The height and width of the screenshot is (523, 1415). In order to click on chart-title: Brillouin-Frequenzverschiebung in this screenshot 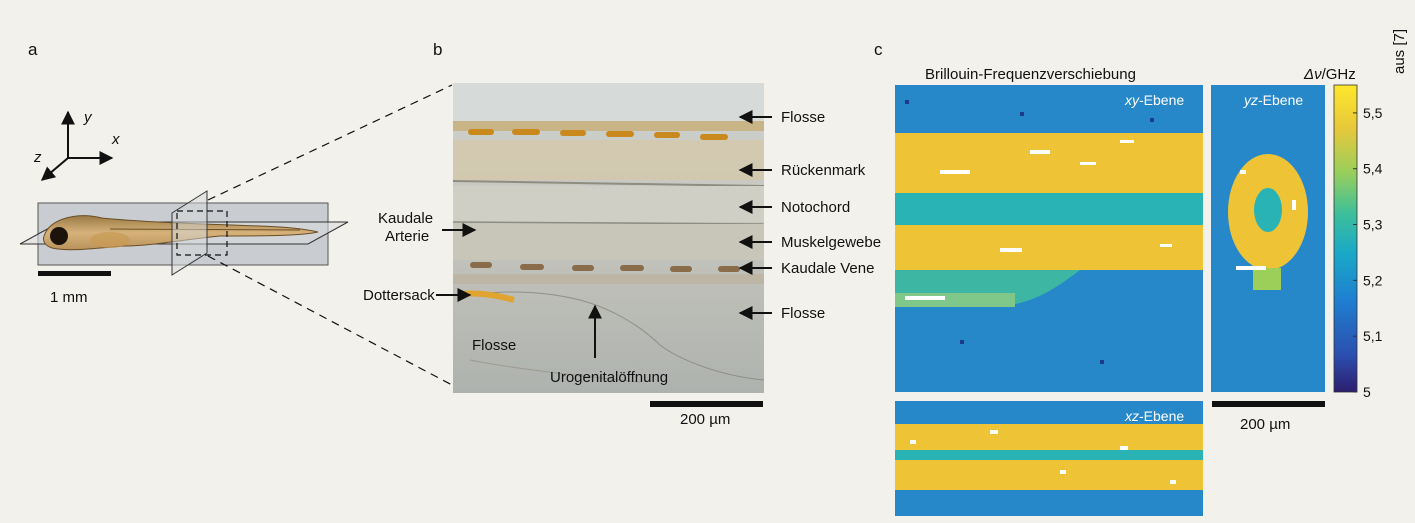, I will do `click(1030, 74)`.